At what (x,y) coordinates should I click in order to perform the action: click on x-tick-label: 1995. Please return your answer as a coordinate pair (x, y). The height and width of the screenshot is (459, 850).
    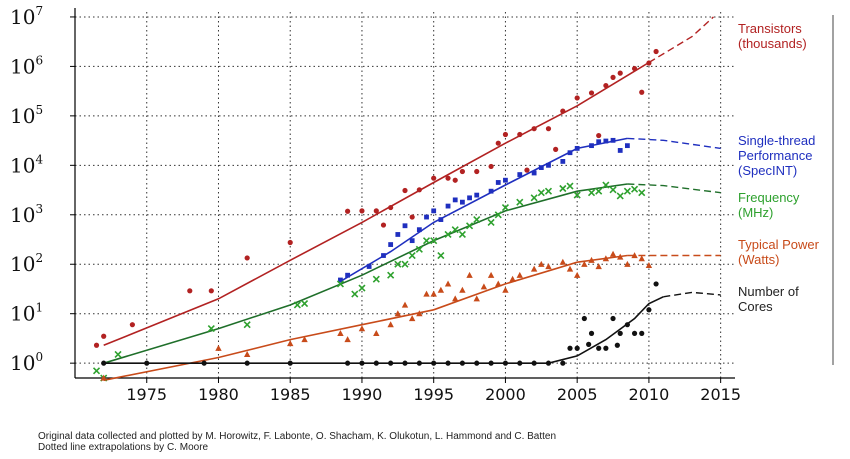
    Looking at the image, I should click on (433, 394).